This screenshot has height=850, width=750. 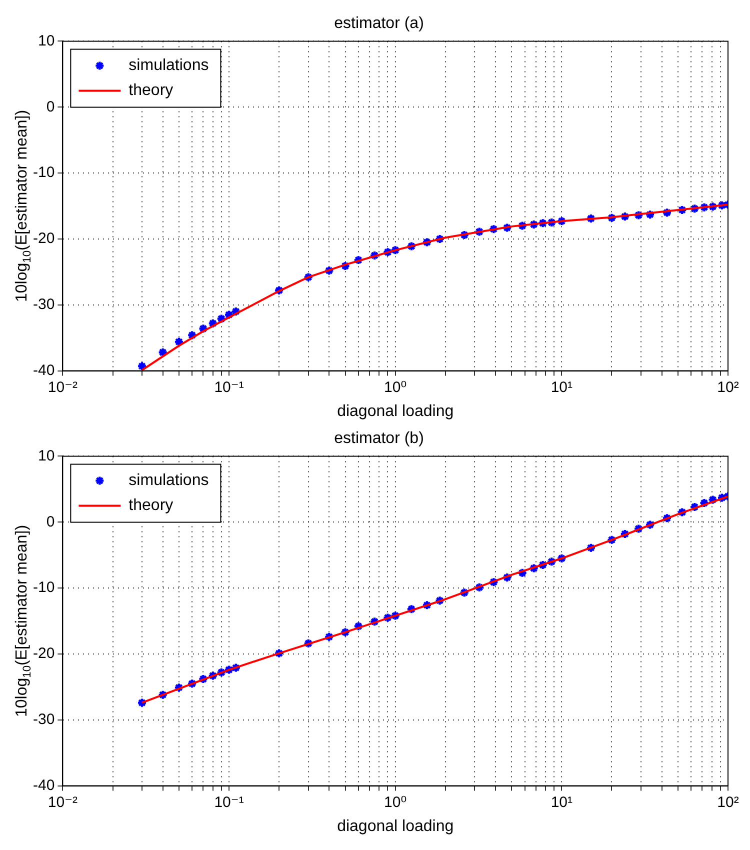 What do you see at coordinates (379, 23) in the screenshot?
I see `chart-title: estimator (a)` at bounding box center [379, 23].